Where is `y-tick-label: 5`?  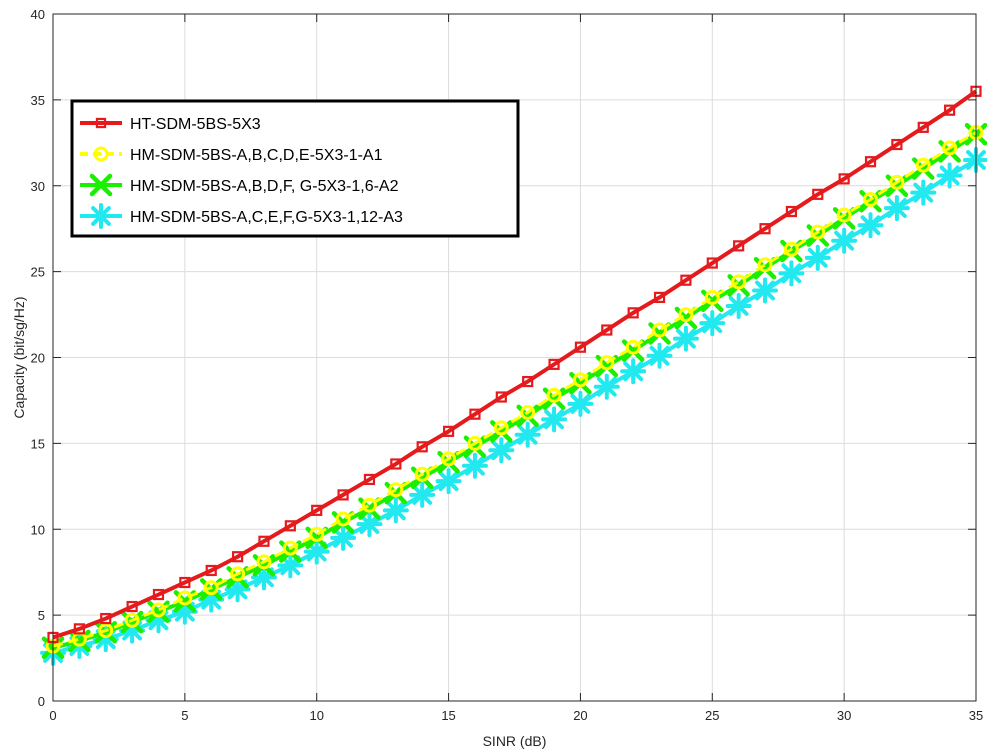
y-tick-label: 5 is located at coordinates (41, 615).